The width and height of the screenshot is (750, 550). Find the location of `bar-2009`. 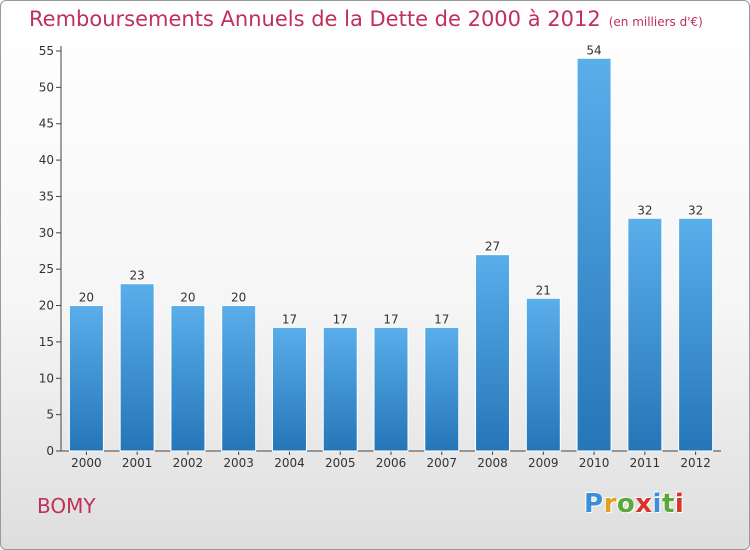

bar-2009 is located at coordinates (543, 374).